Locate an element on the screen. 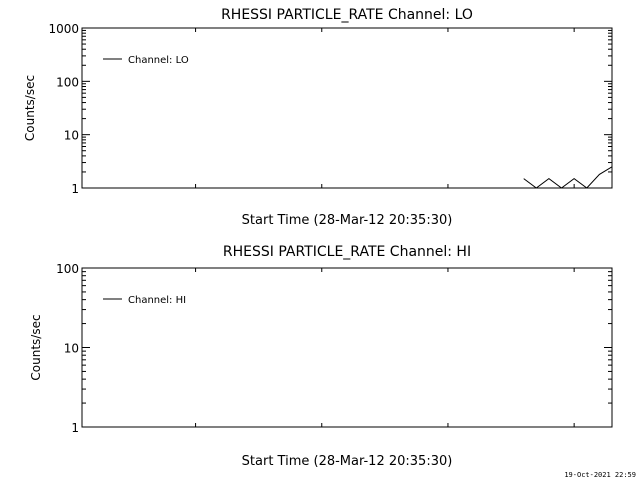  legend-label: Channel: LO is located at coordinates (158, 60).